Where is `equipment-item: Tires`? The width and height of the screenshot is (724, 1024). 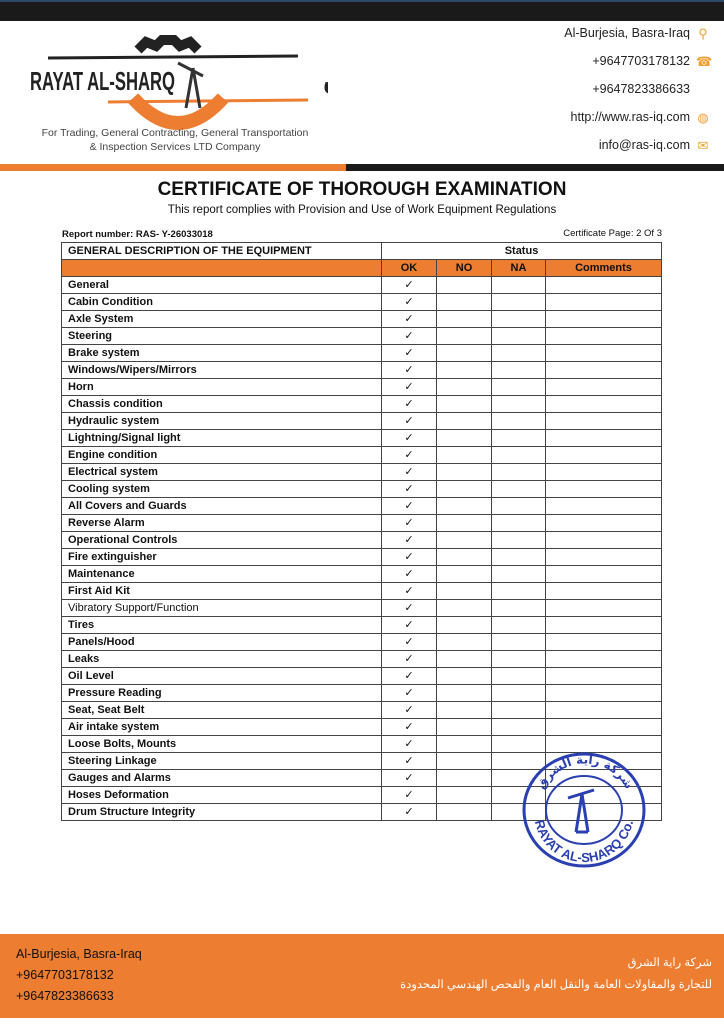 equipment-item: Tires is located at coordinates (221, 625).